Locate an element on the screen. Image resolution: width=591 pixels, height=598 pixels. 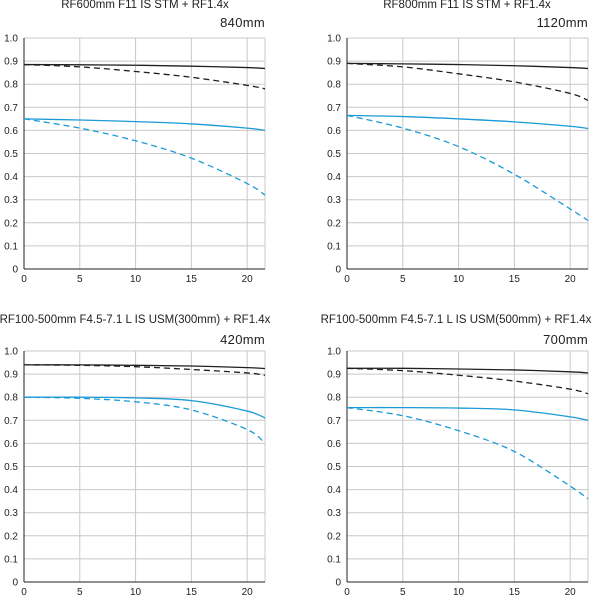
focal-length-label: 1120mm is located at coordinates (562, 22).